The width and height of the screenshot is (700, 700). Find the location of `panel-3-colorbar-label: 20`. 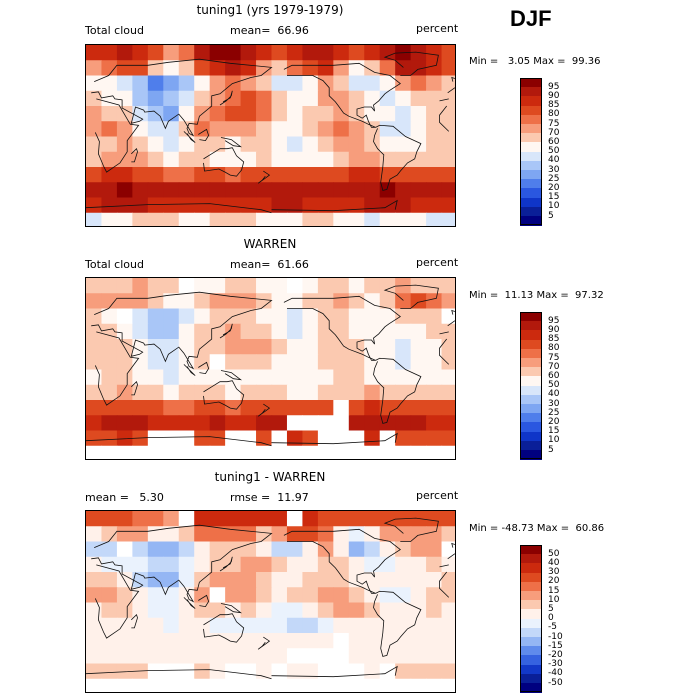

panel-3-colorbar-label: 20 is located at coordinates (554, 581).